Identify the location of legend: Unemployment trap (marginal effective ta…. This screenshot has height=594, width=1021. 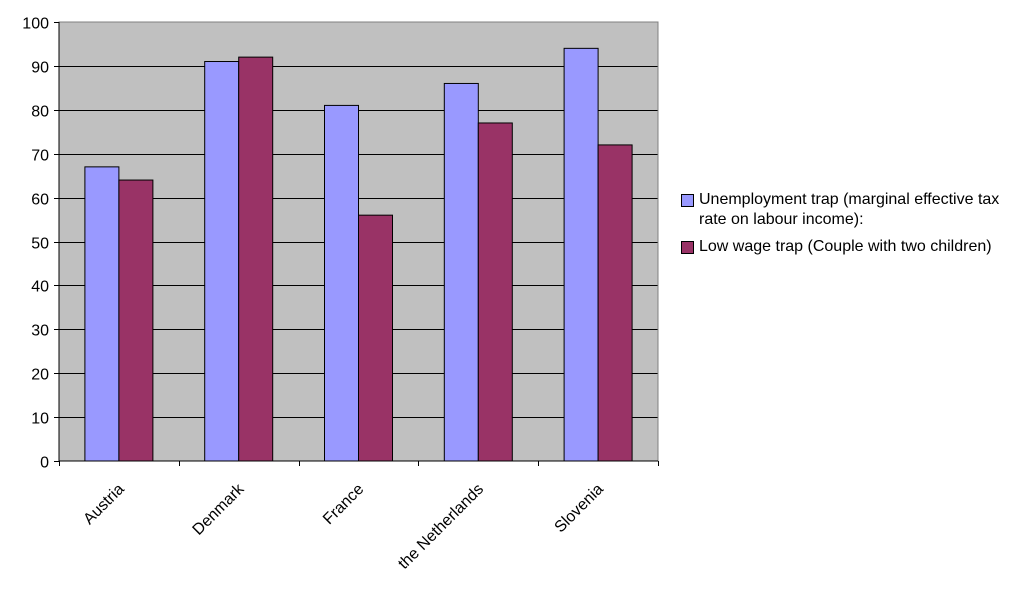
(848, 227).